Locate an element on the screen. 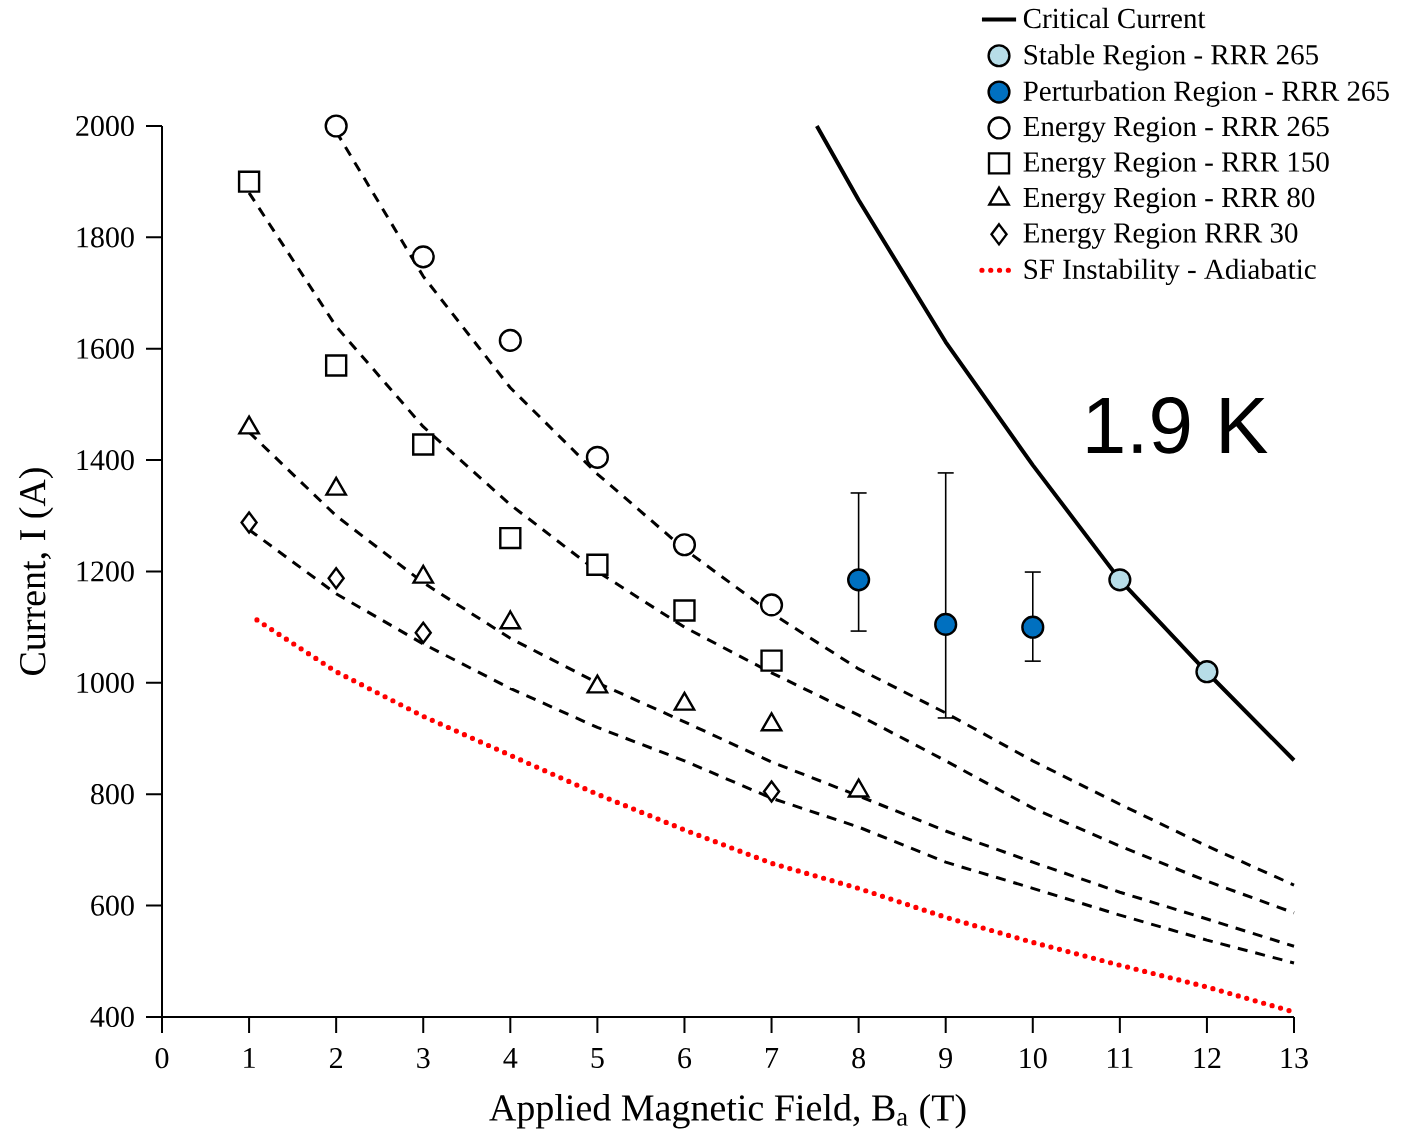 This screenshot has width=1404, height=1145. y-tick-label: 1800 is located at coordinates (105, 237).